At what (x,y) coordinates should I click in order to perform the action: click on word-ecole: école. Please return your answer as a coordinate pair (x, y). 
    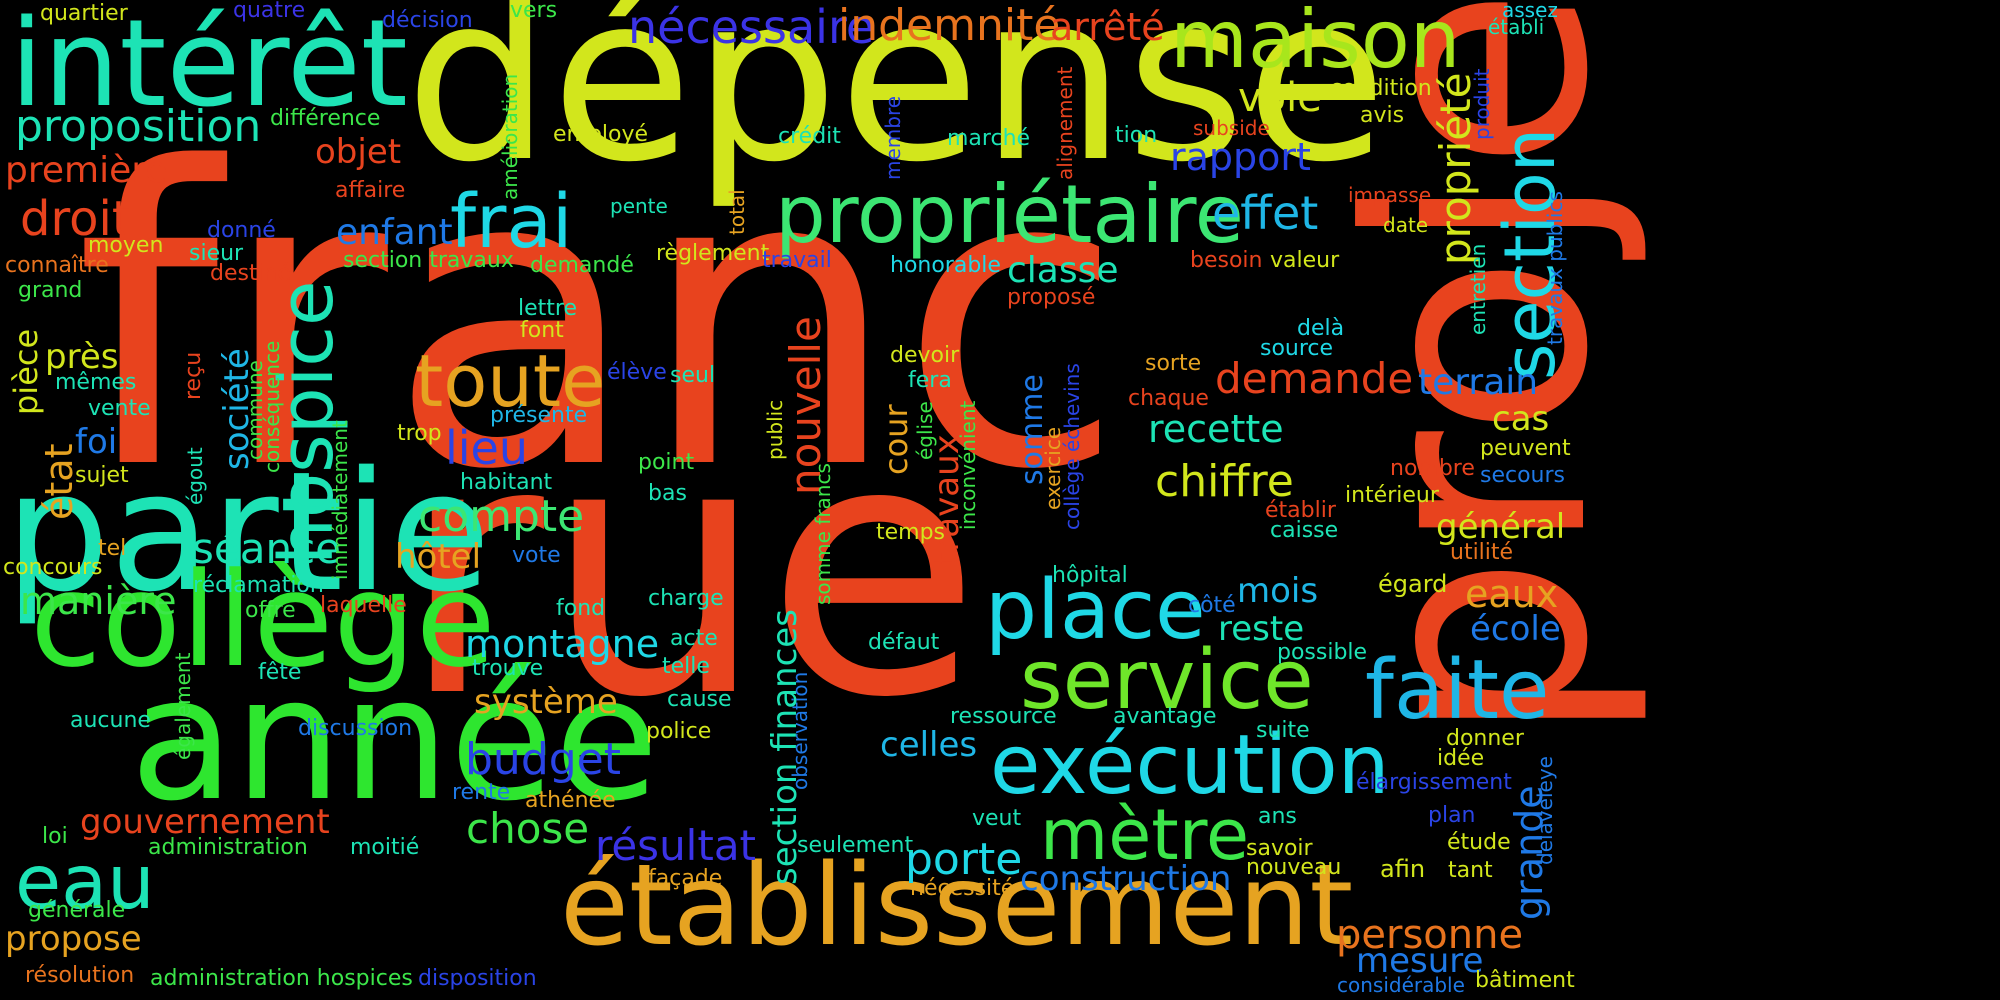
    Looking at the image, I should click on (1515, 629).